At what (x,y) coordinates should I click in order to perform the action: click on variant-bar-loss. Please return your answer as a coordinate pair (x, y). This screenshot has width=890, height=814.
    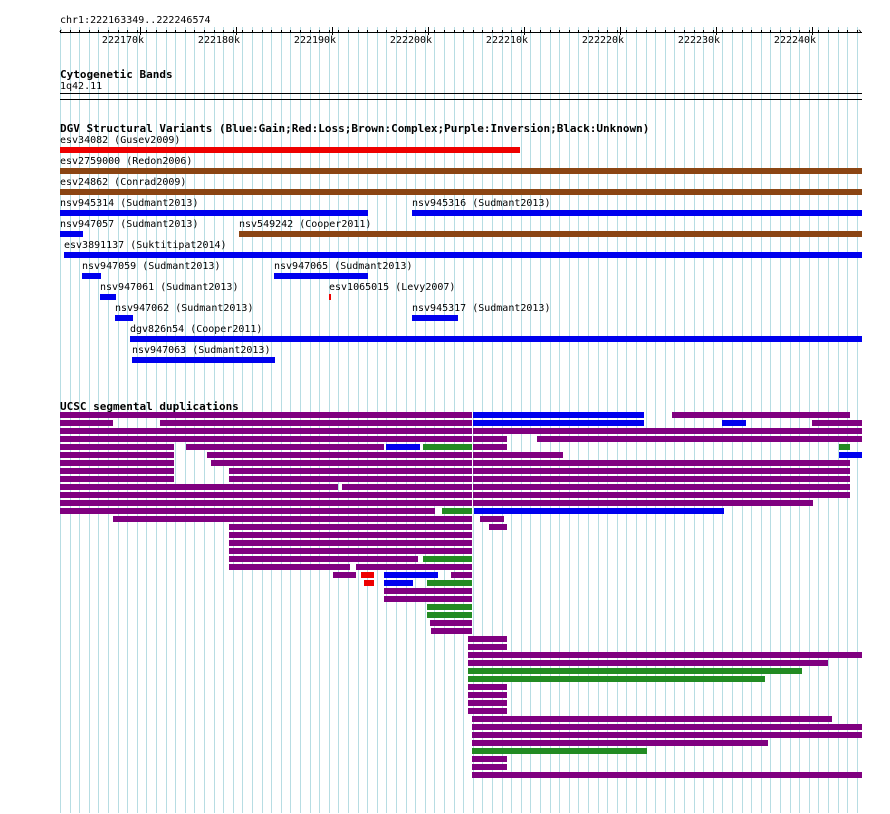
    Looking at the image, I should click on (290, 150).